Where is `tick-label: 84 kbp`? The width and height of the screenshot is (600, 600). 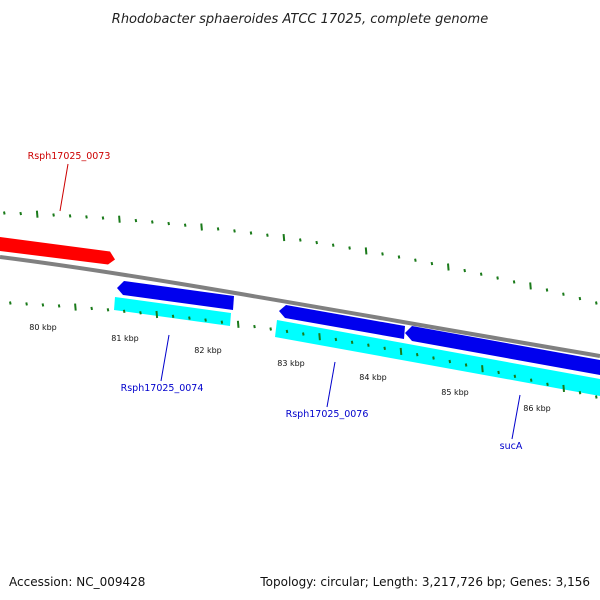
tick-label: 84 kbp is located at coordinates (373, 377).